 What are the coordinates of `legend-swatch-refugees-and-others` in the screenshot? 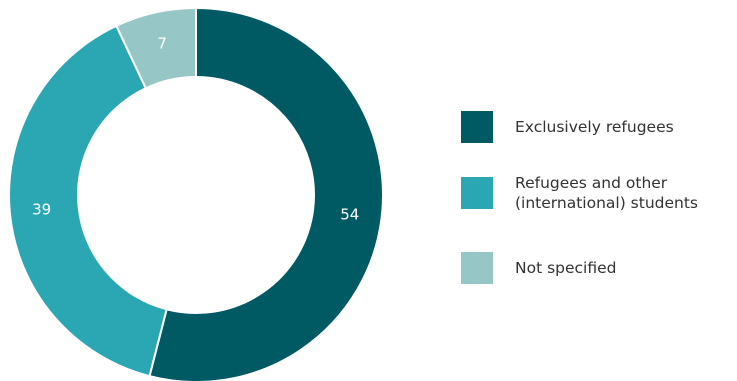 It's located at (477, 193).